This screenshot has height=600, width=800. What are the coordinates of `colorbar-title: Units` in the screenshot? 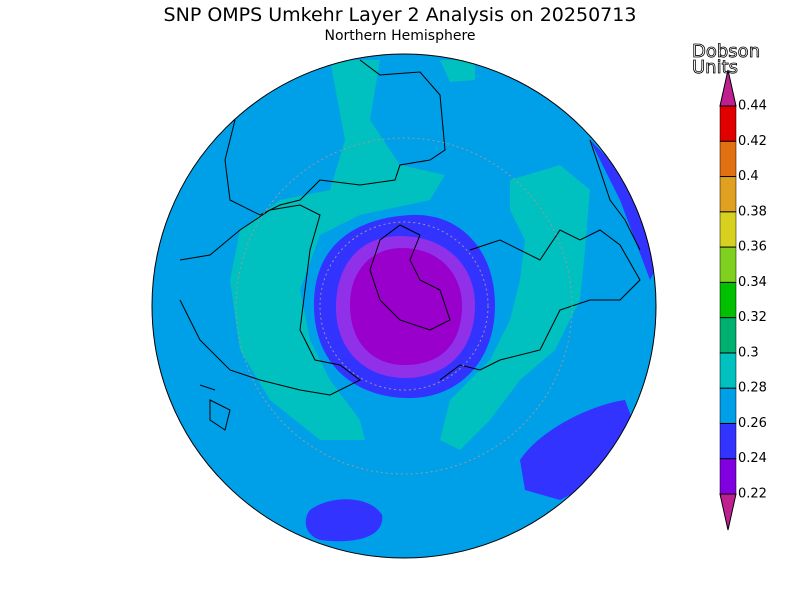 It's located at (715, 67).